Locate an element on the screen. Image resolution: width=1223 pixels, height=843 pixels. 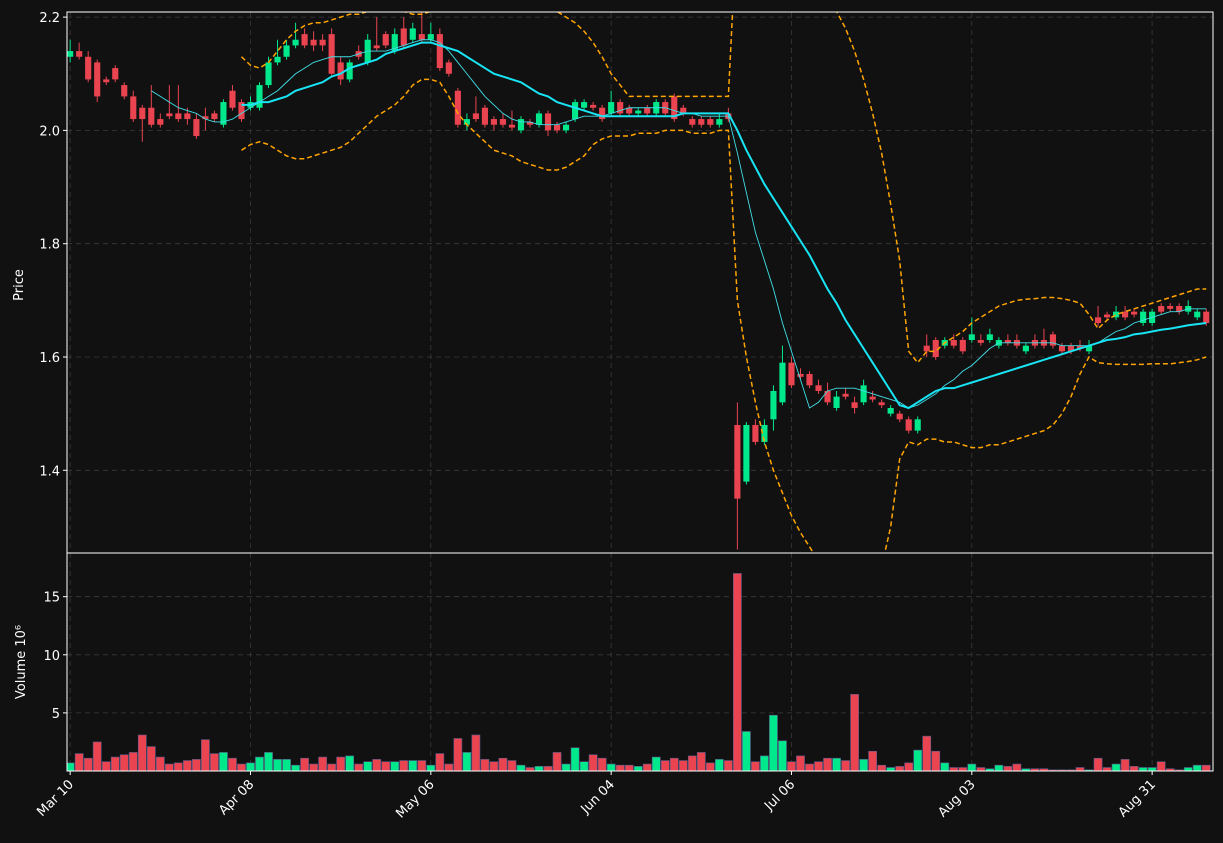
y-tick-label: 1.4 is located at coordinates (49, 471).